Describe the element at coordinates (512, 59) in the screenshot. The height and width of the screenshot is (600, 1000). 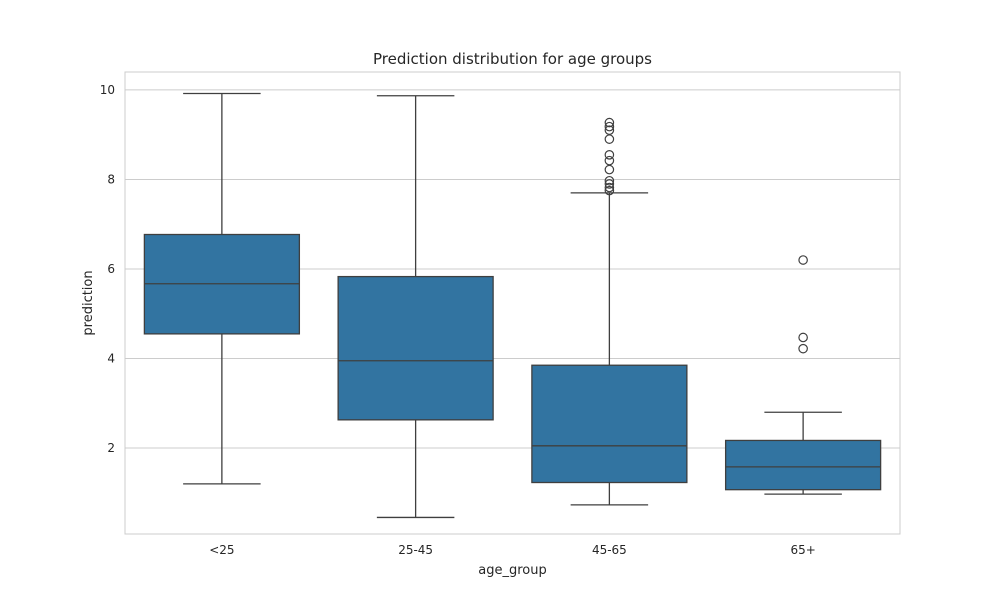
I see `chart-title: Prediction distribution for age groups` at that location.